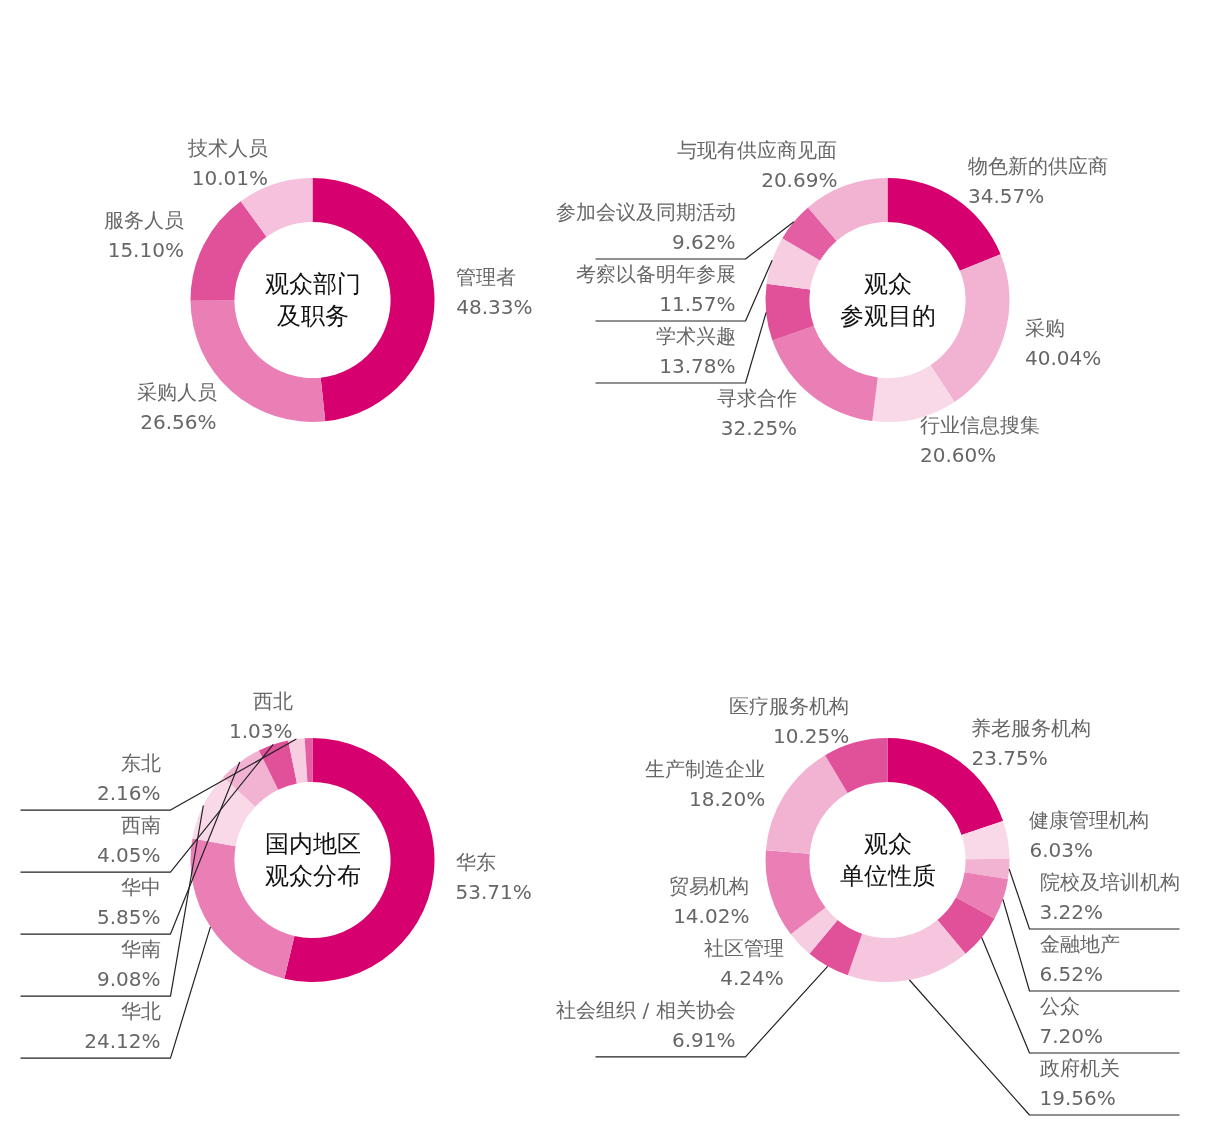 This screenshot has height=1140, width=1210. Describe the element at coordinates (759, 427) in the screenshot. I see `data-label: 32.25%` at that location.